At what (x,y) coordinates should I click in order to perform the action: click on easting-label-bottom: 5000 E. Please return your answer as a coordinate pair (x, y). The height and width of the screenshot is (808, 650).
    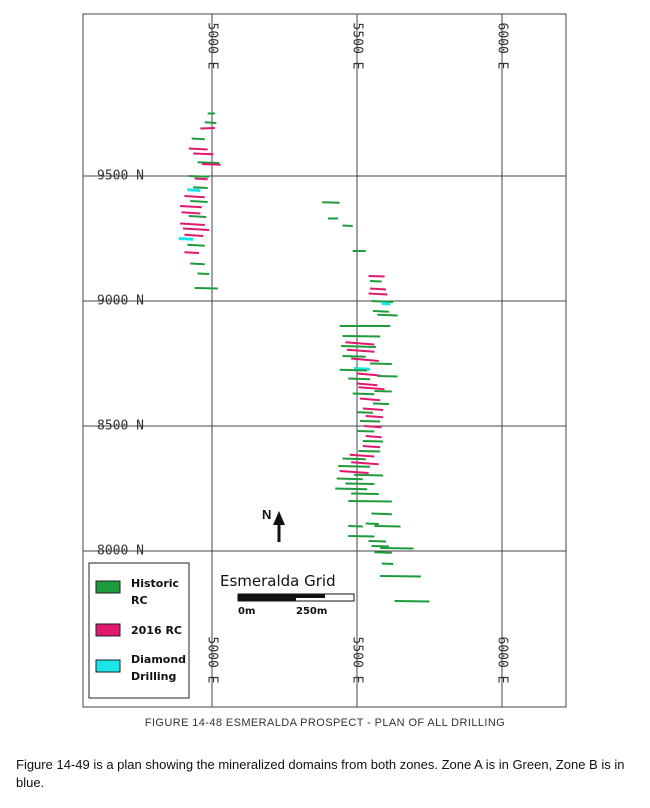
    Looking at the image, I should click on (212, 660).